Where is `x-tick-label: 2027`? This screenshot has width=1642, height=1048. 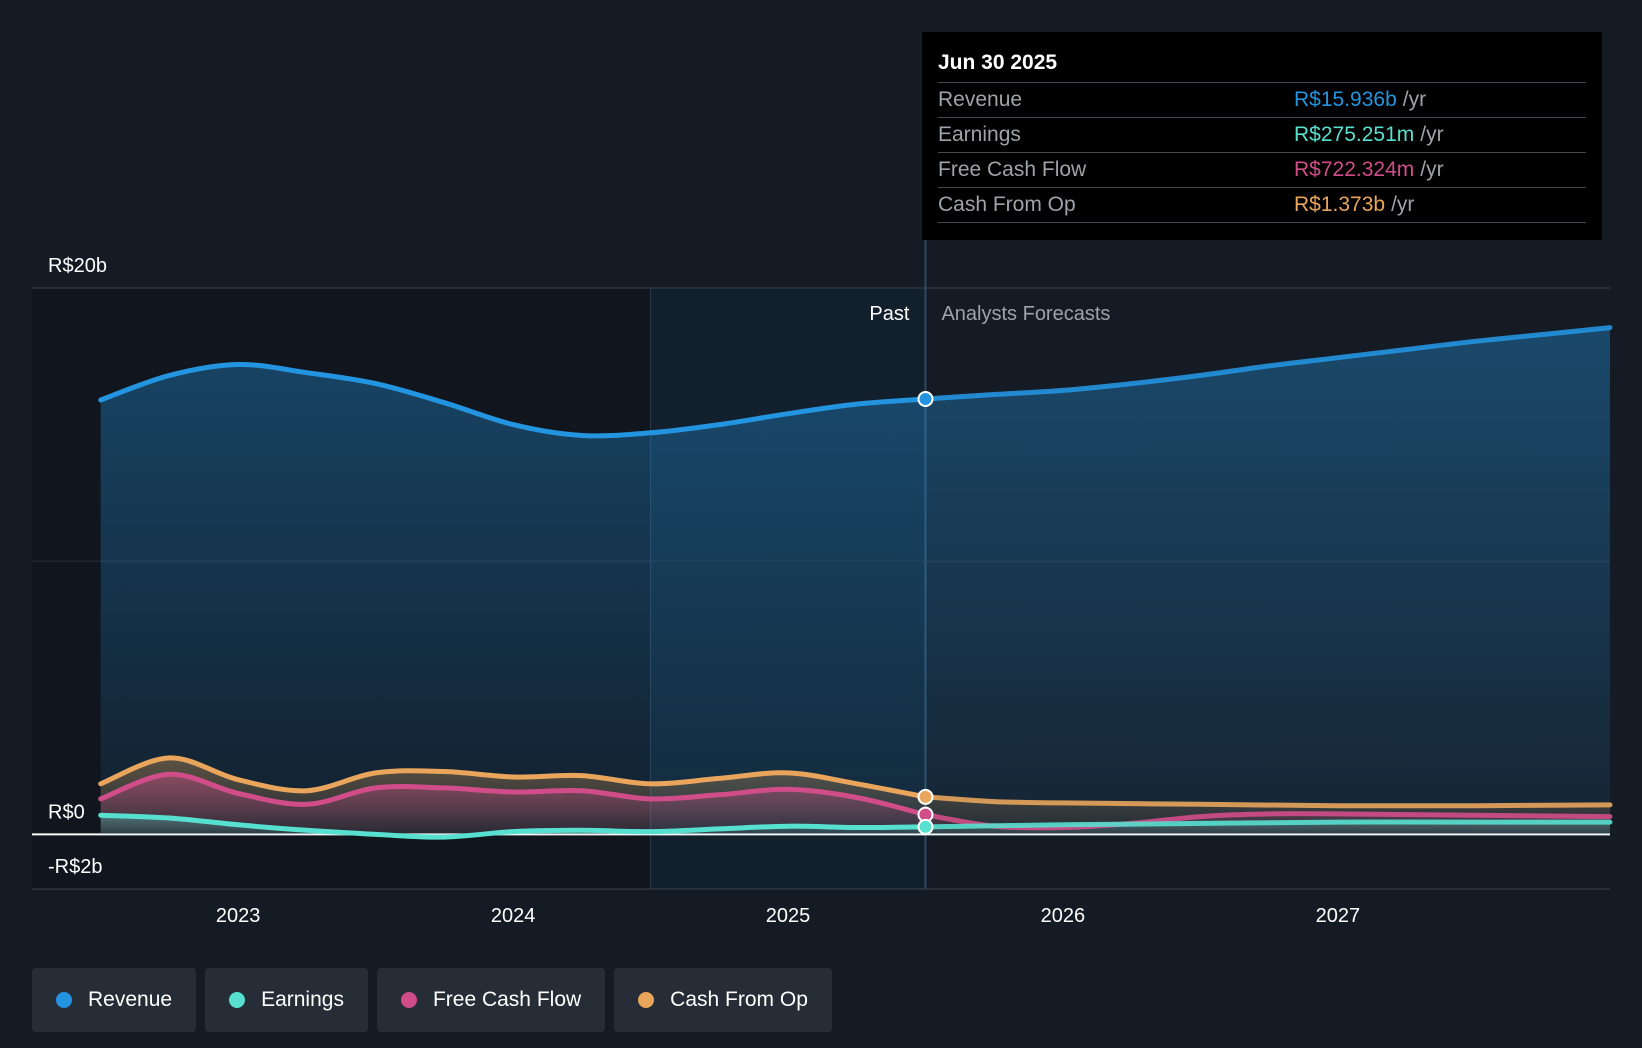
x-tick-label: 2027 is located at coordinates (1338, 916).